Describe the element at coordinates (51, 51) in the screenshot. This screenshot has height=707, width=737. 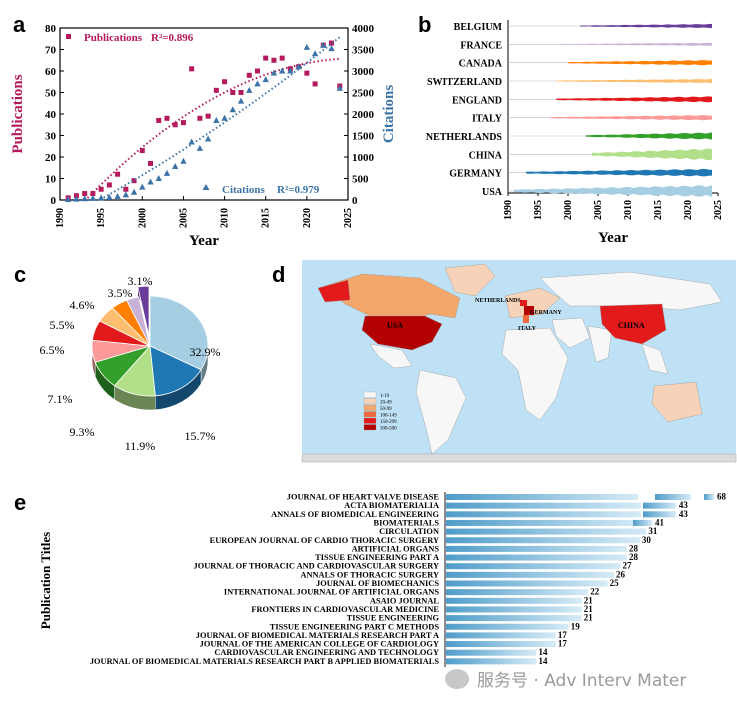
I see `y-tick-label: 70` at that location.